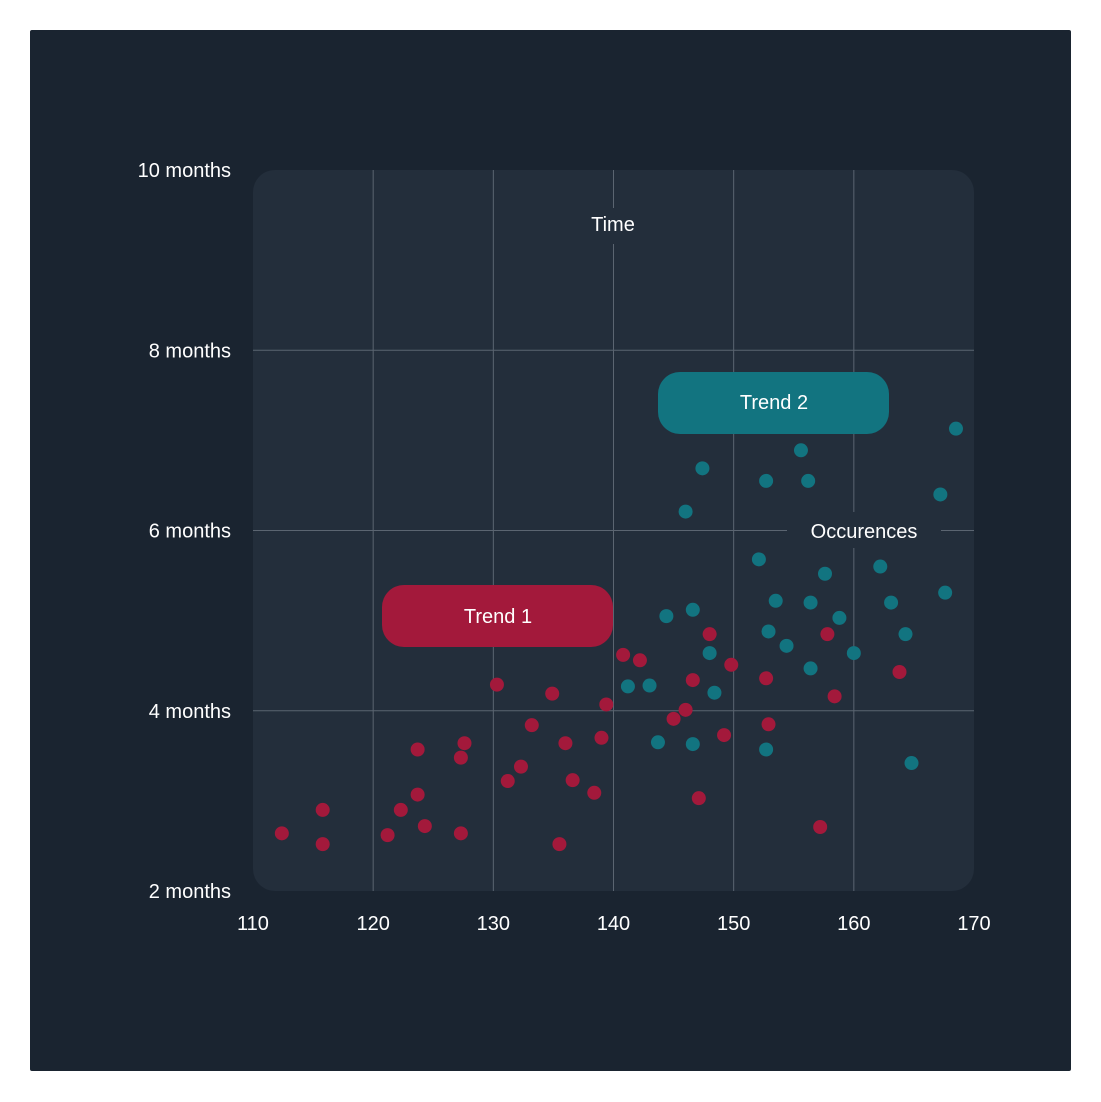  I want to click on y-tick-label: 6 months, so click(190, 532).